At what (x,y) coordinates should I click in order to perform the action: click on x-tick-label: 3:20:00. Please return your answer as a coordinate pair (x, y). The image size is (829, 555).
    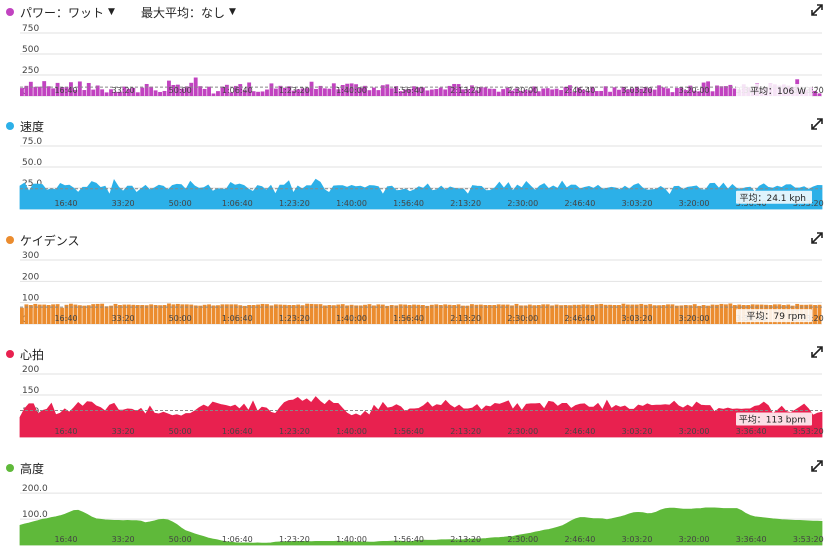
    Looking at the image, I should click on (694, 203).